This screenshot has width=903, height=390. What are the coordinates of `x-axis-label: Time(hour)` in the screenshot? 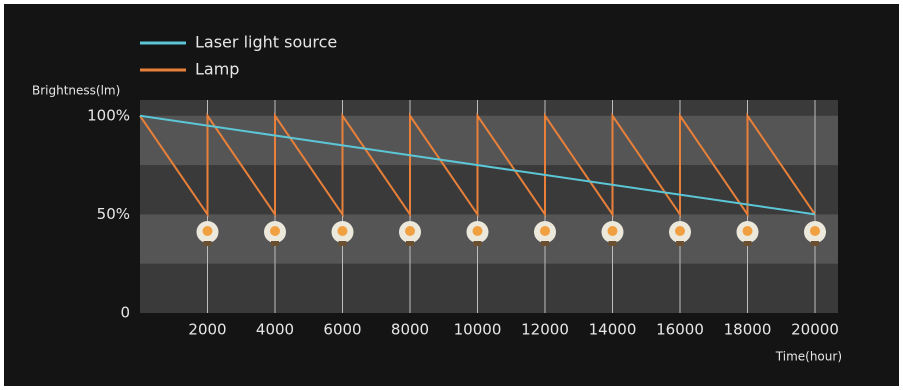 It's located at (808, 357).